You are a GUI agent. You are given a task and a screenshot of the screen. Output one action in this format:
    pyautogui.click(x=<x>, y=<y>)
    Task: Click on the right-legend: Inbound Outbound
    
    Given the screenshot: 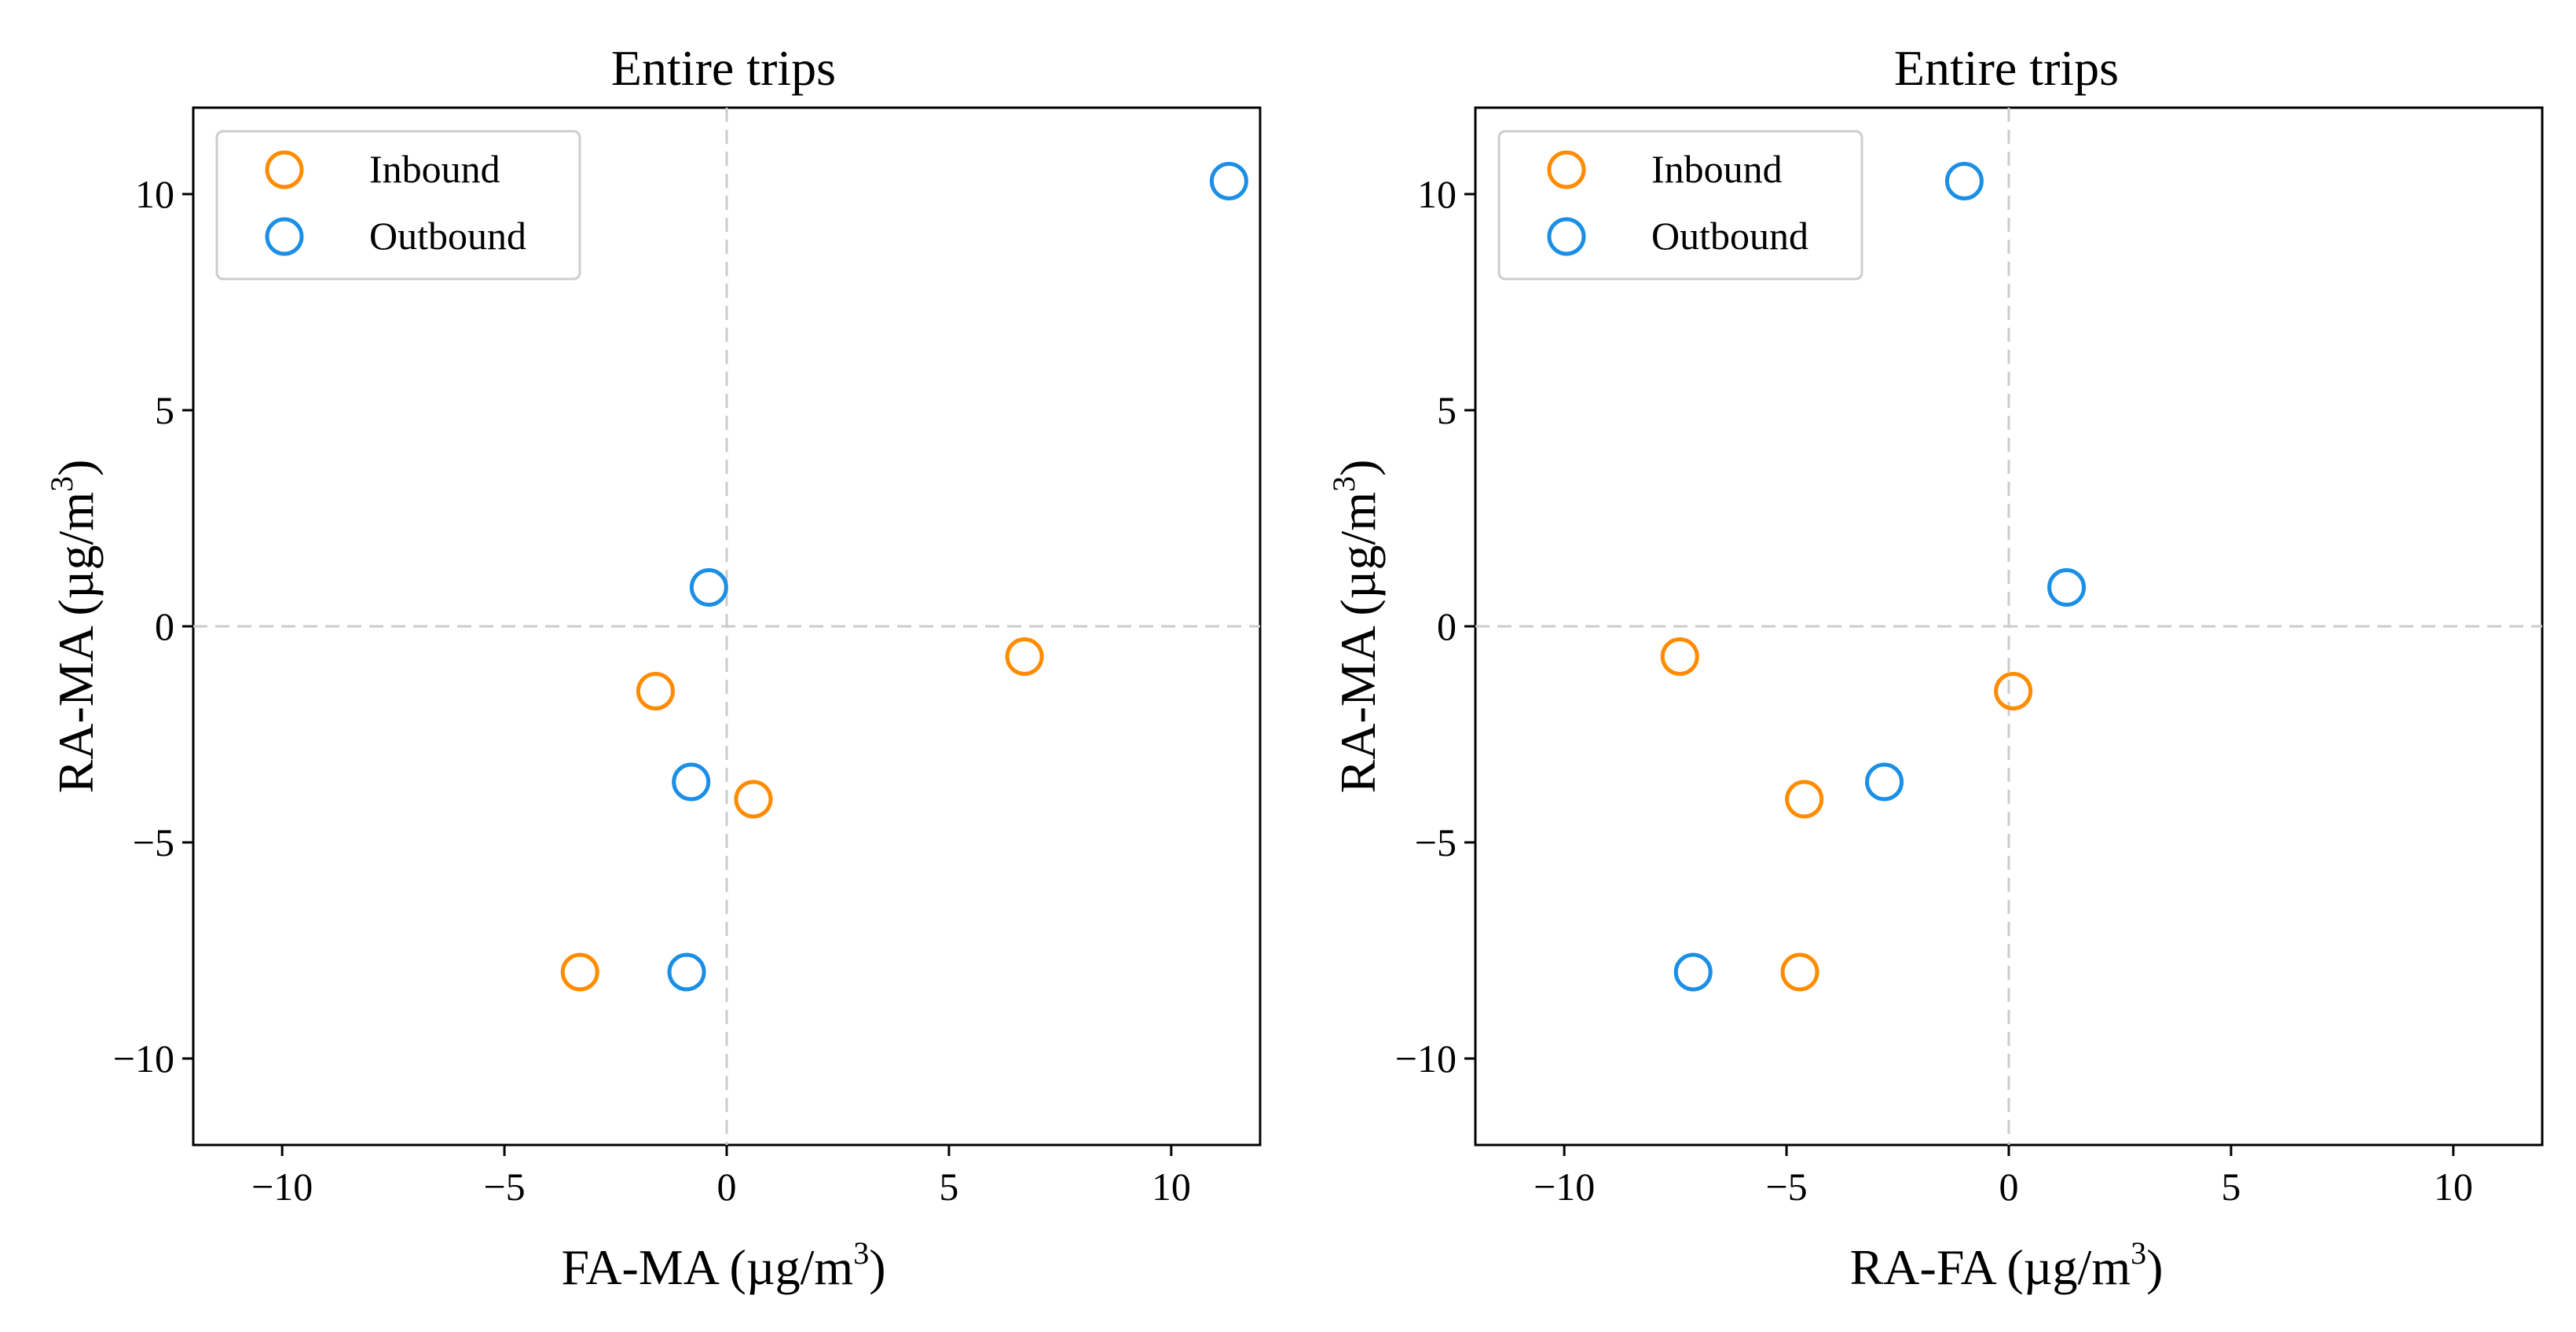 What is the action you would take?
    pyautogui.click(x=1680, y=206)
    